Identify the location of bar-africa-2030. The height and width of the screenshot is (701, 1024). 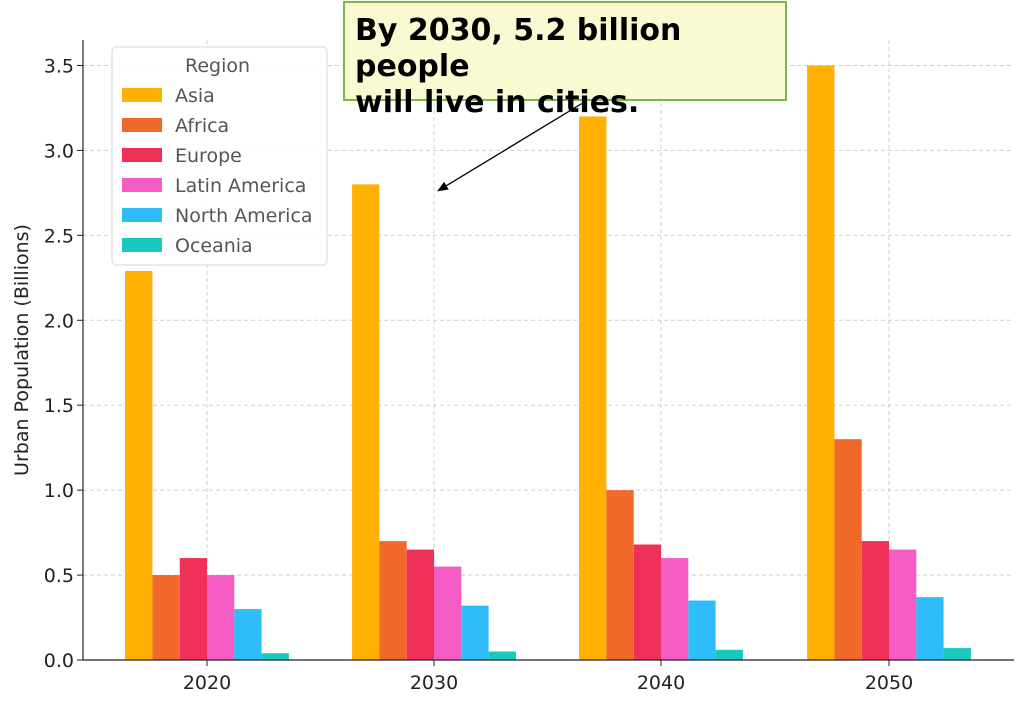
(393, 600).